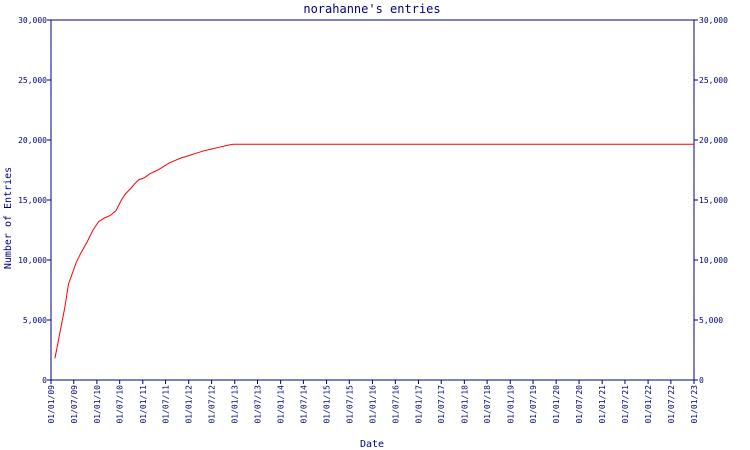 The height and width of the screenshot is (450, 750). What do you see at coordinates (51, 404) in the screenshot?
I see `x-tick-label: 01/01/09` at bounding box center [51, 404].